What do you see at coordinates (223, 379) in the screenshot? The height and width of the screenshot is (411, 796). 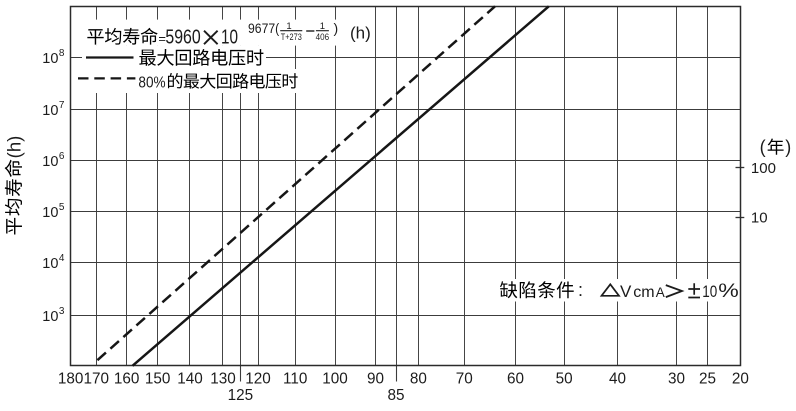 I see `svg-text: 130` at bounding box center [223, 379].